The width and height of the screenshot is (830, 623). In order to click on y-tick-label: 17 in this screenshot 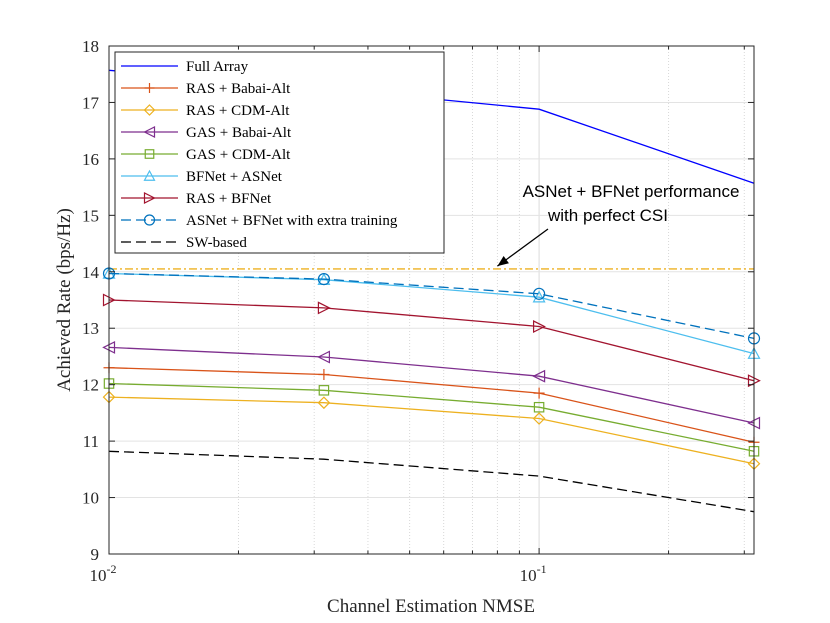, I will do `click(91, 102)`.